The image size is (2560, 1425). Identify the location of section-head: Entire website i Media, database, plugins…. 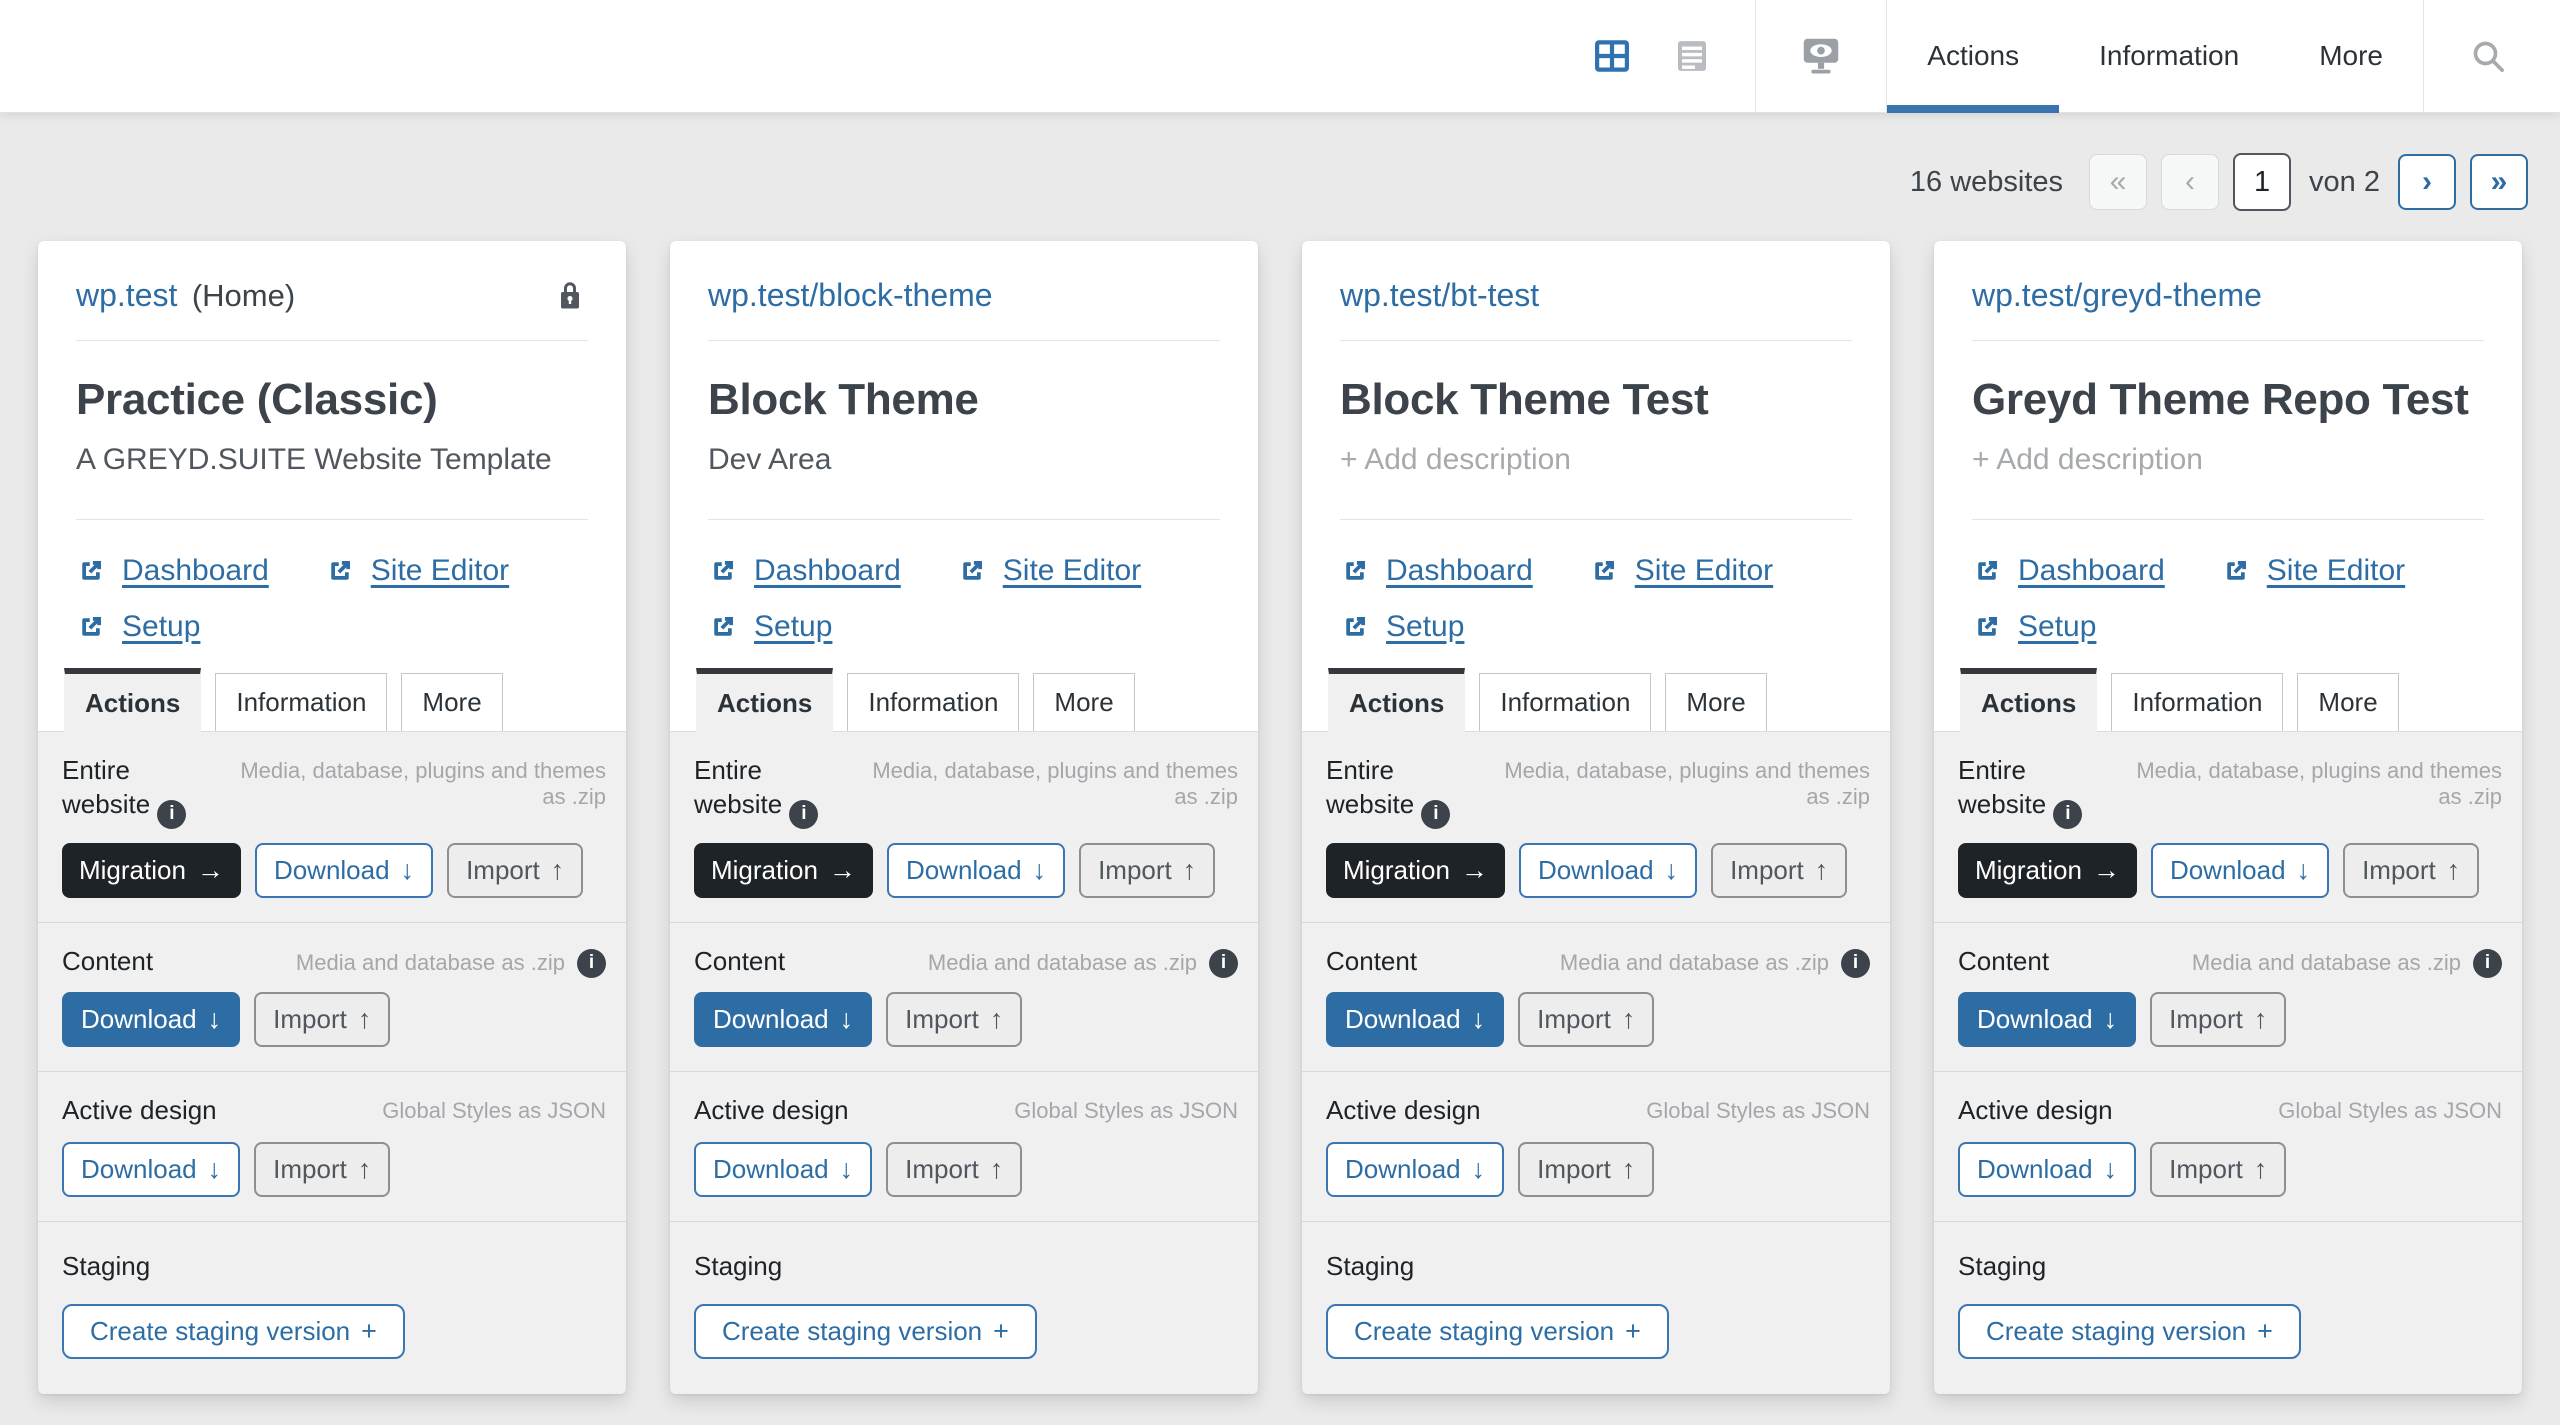
(334, 791).